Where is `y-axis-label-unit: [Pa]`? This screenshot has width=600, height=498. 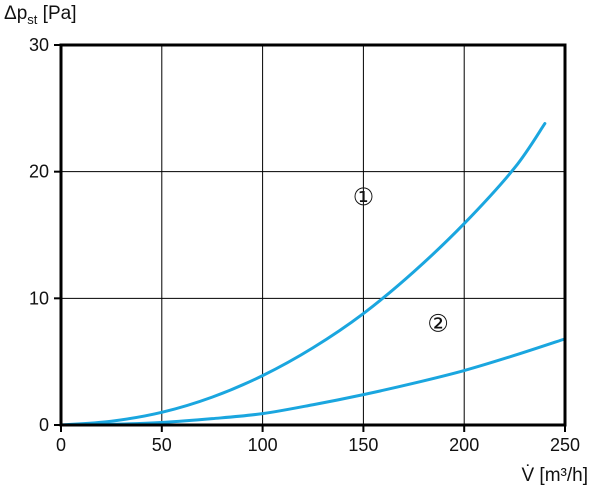 y-axis-label-unit: [Pa] is located at coordinates (56, 13).